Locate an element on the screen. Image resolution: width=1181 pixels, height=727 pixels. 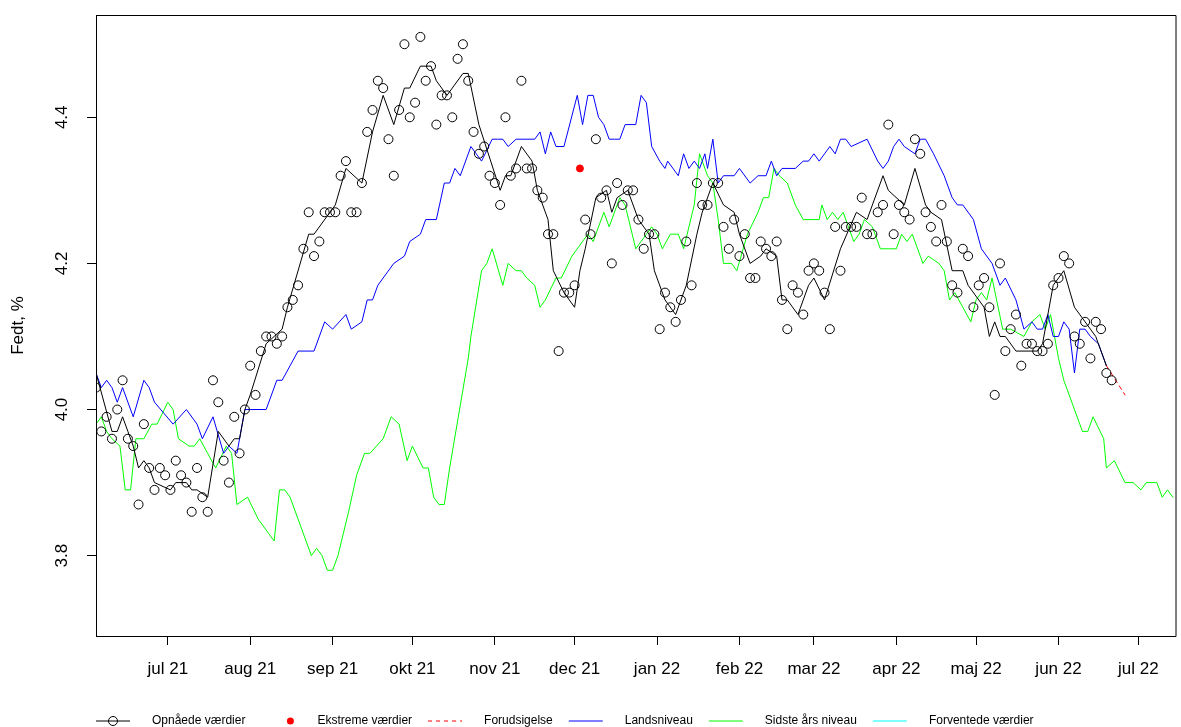
x-tick-label: mar 22 is located at coordinates (814, 668).